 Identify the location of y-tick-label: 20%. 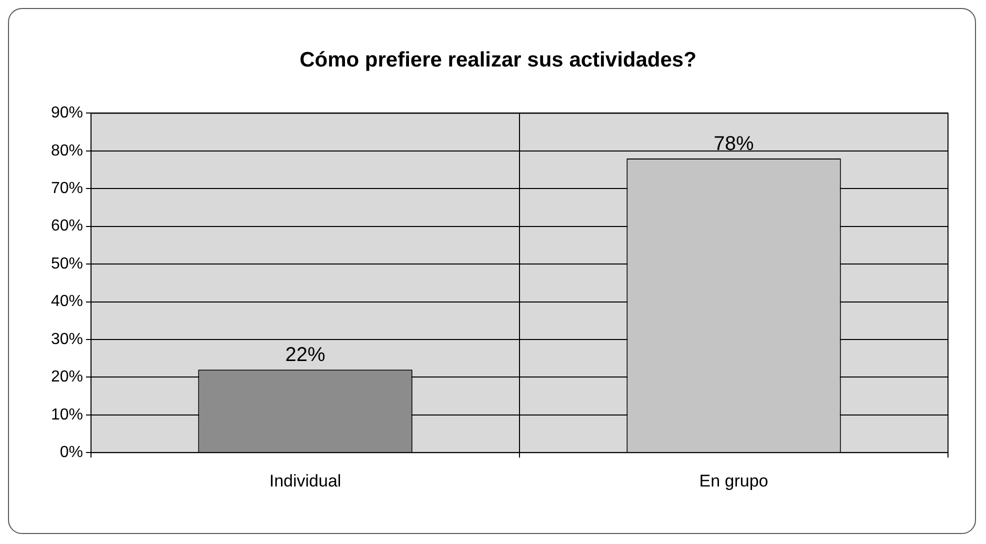
(67, 377).